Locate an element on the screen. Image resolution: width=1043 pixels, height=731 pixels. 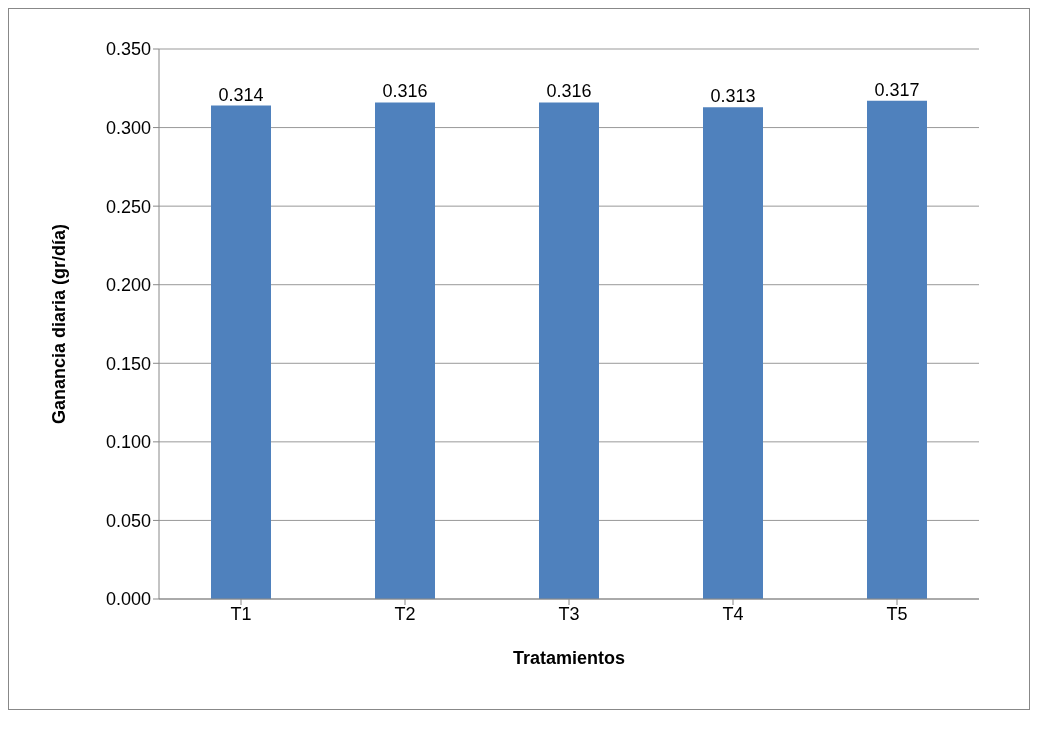
data-label: 0.314 is located at coordinates (241, 94).